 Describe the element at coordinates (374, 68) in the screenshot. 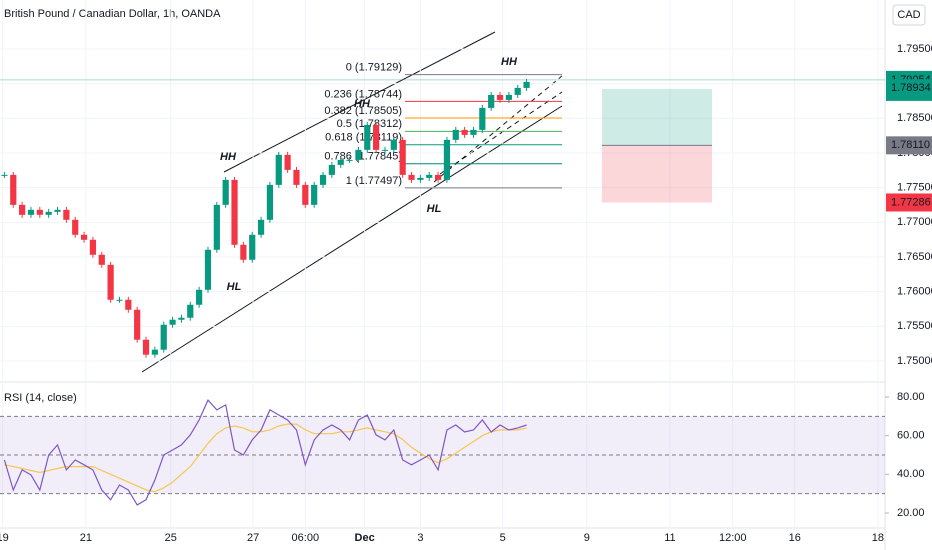

I see `fib-label: 0 (1.79129)` at that location.